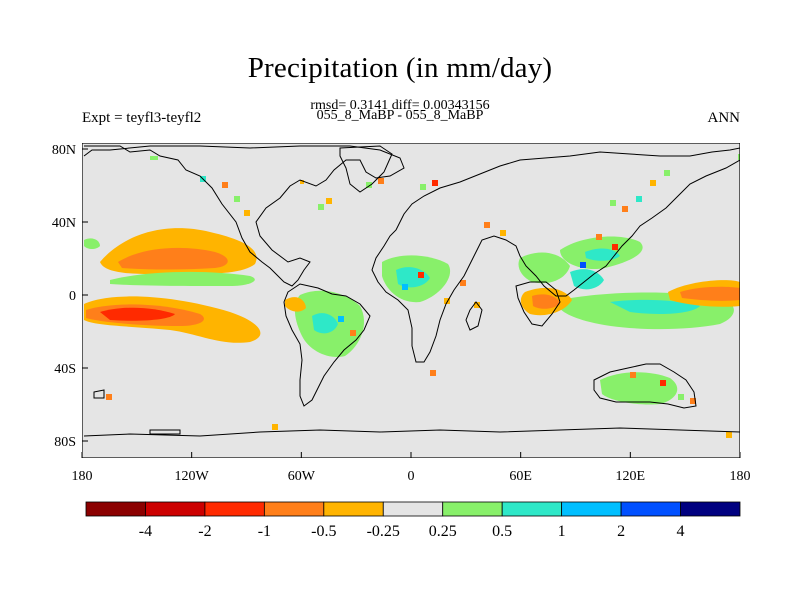 This screenshot has height=600, width=800. I want to click on lon-tick-label: 120W, so click(192, 476).